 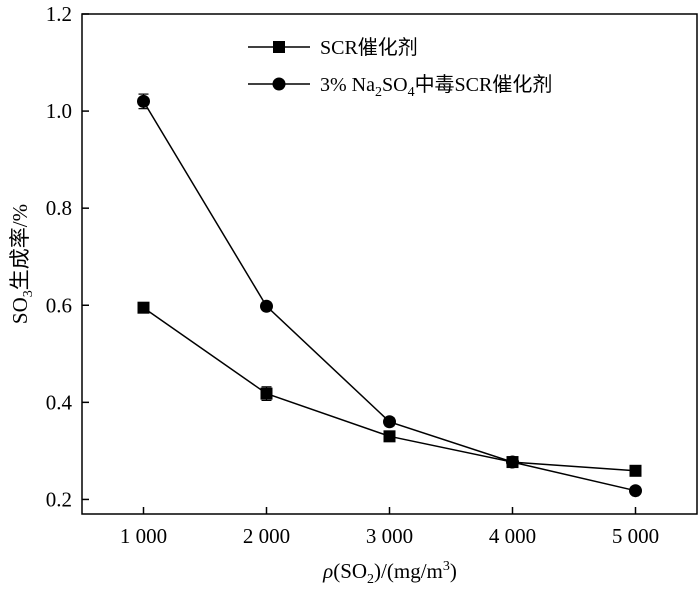 What do you see at coordinates (400, 68) in the screenshot?
I see `legend: SCR催化剂 3% Na2SO4中毒SCR催化剂` at bounding box center [400, 68].